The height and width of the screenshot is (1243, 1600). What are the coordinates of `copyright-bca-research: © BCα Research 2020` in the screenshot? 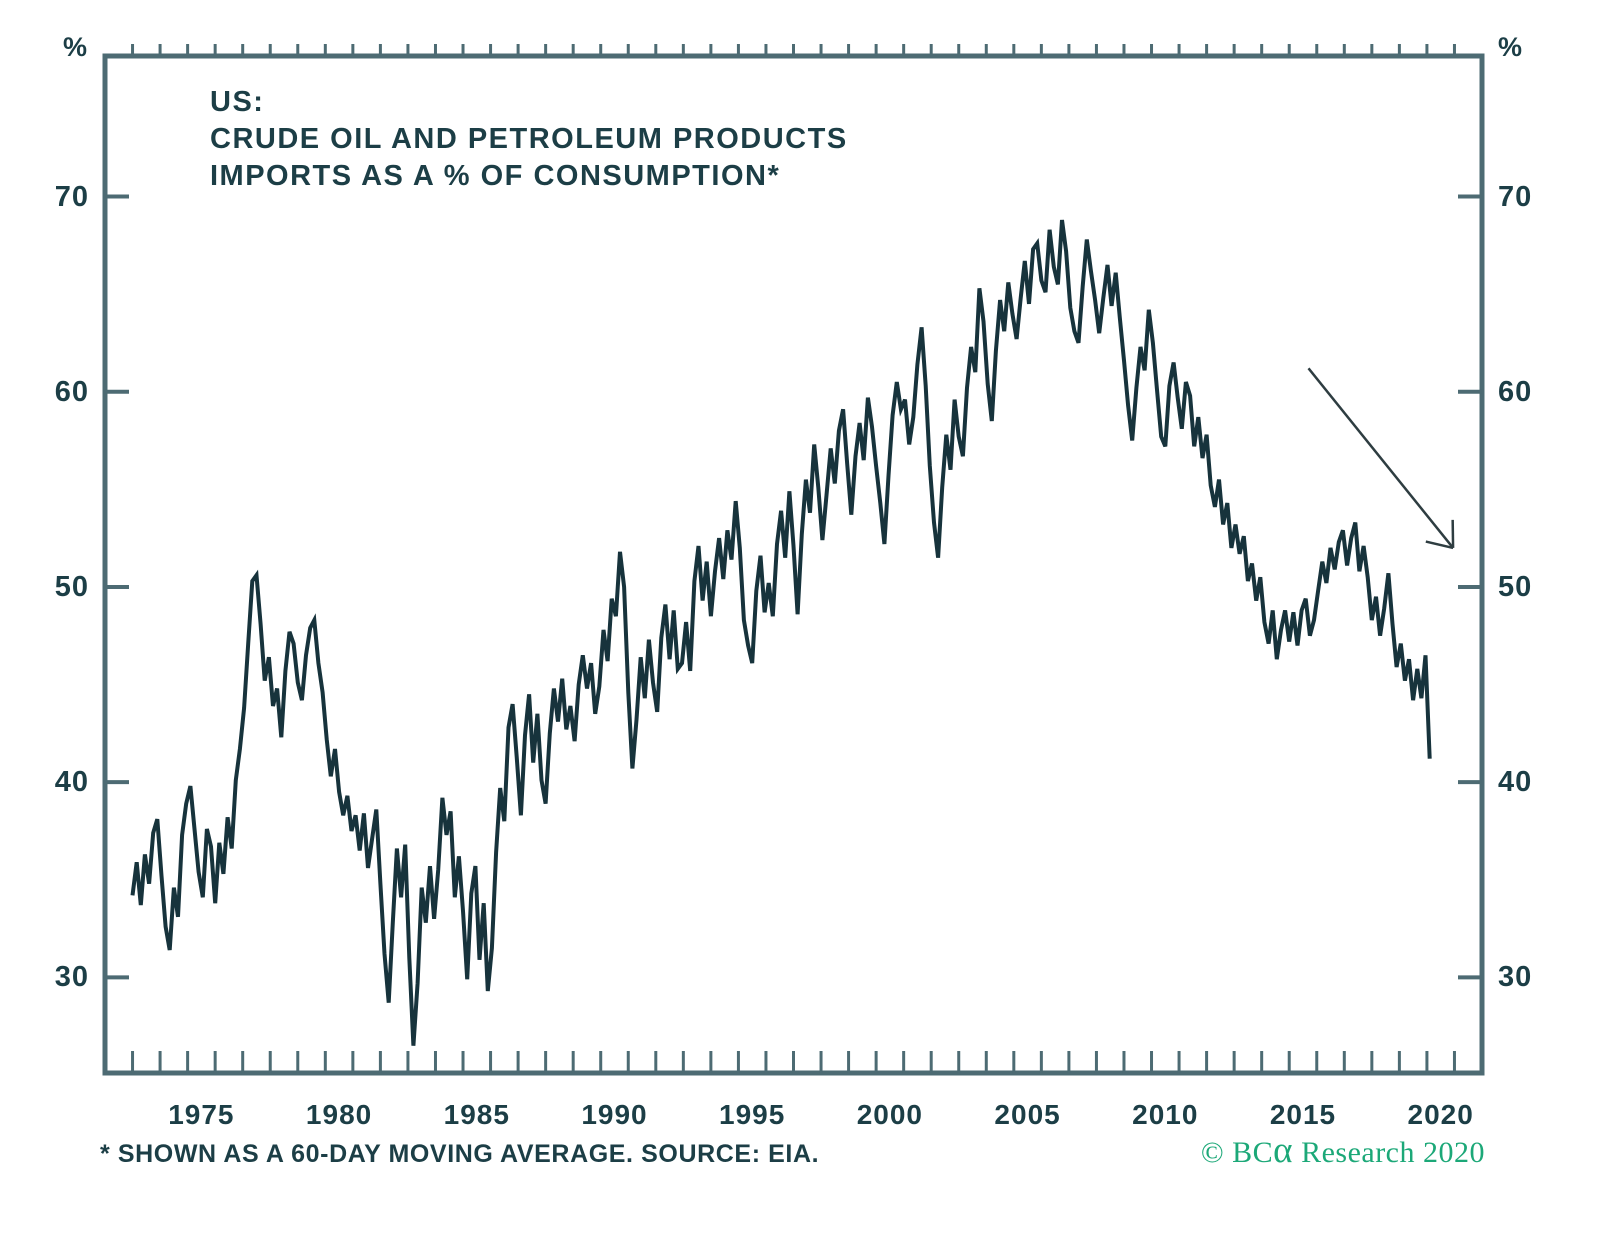 It's located at (1285, 1151).